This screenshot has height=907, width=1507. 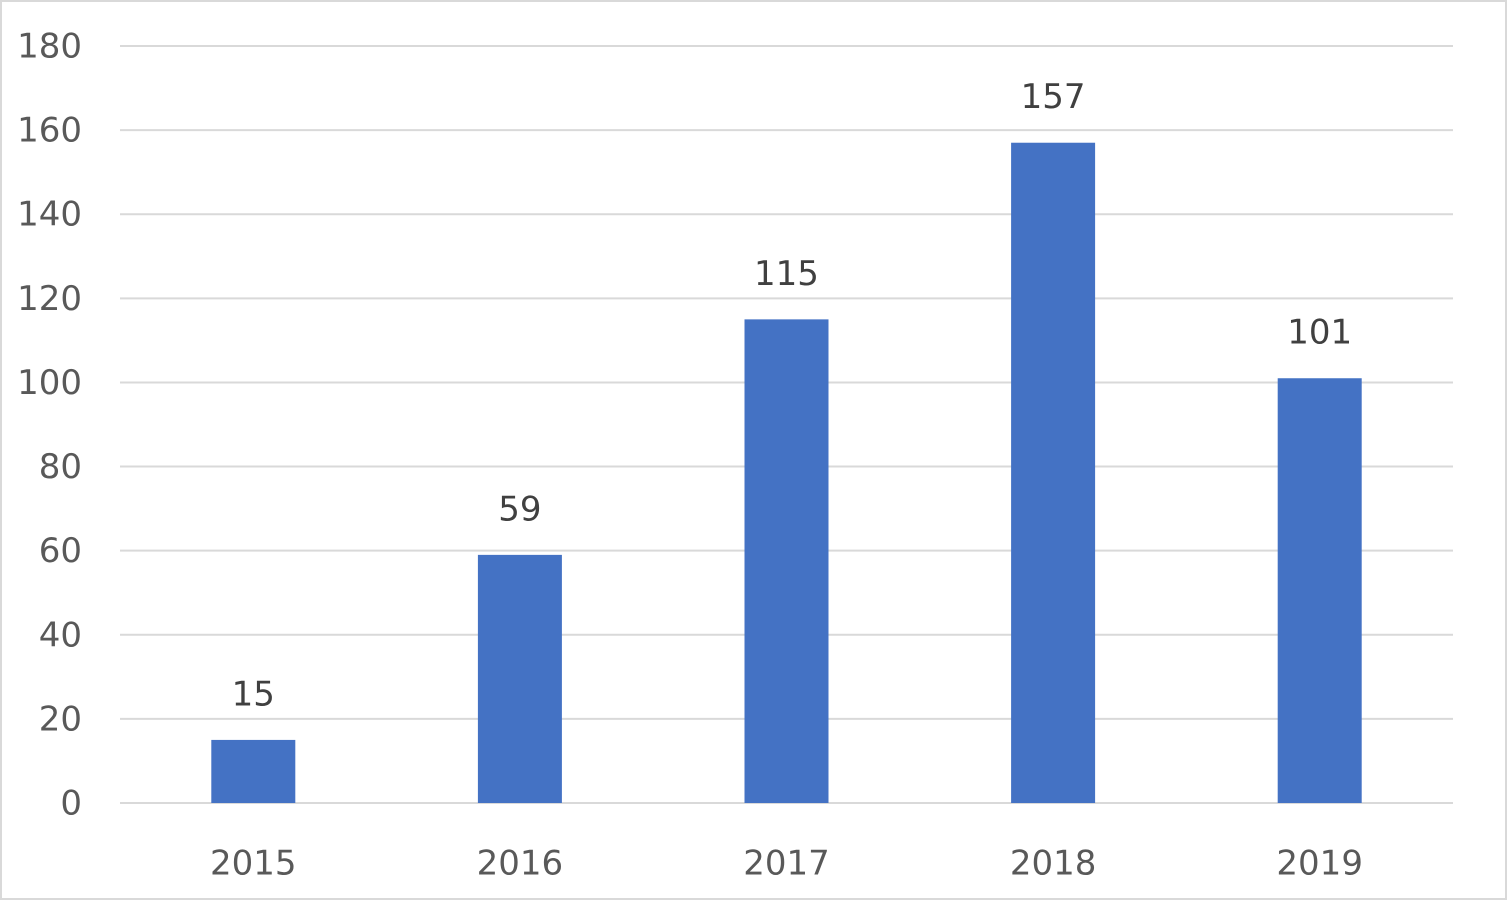 What do you see at coordinates (786, 864) in the screenshot?
I see `x-tick-label: 2017` at bounding box center [786, 864].